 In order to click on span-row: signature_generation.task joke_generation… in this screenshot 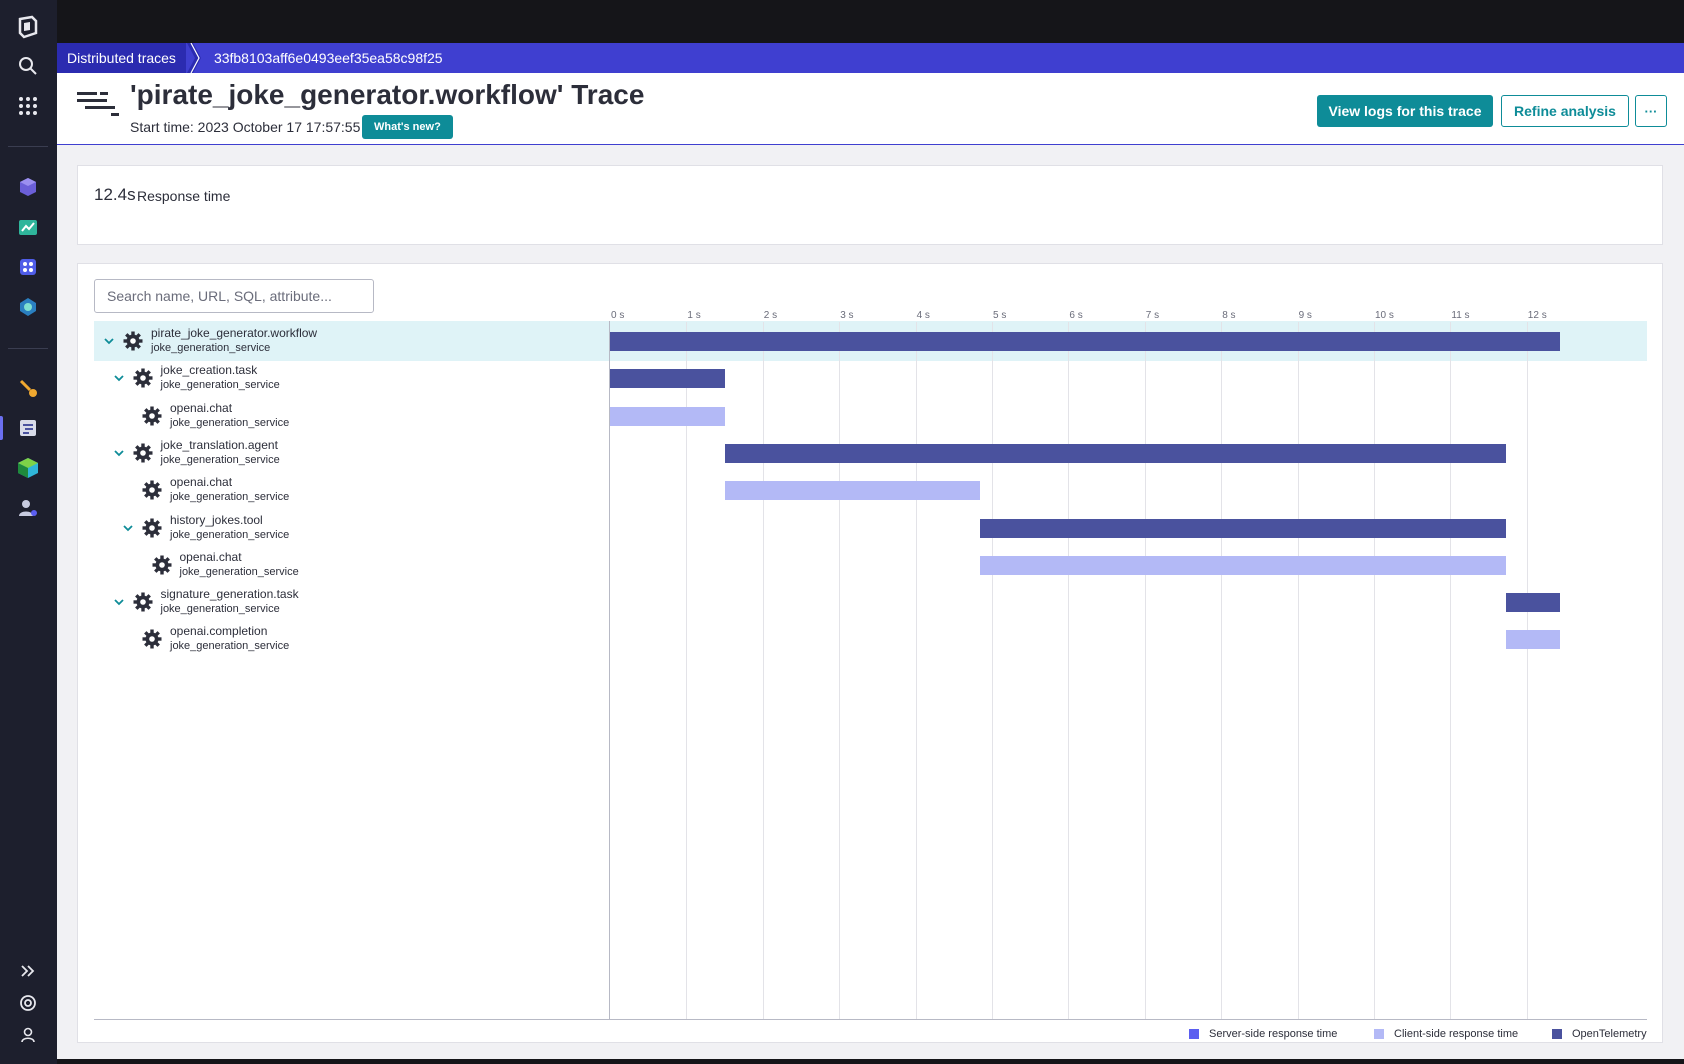, I will do `click(205, 602)`.